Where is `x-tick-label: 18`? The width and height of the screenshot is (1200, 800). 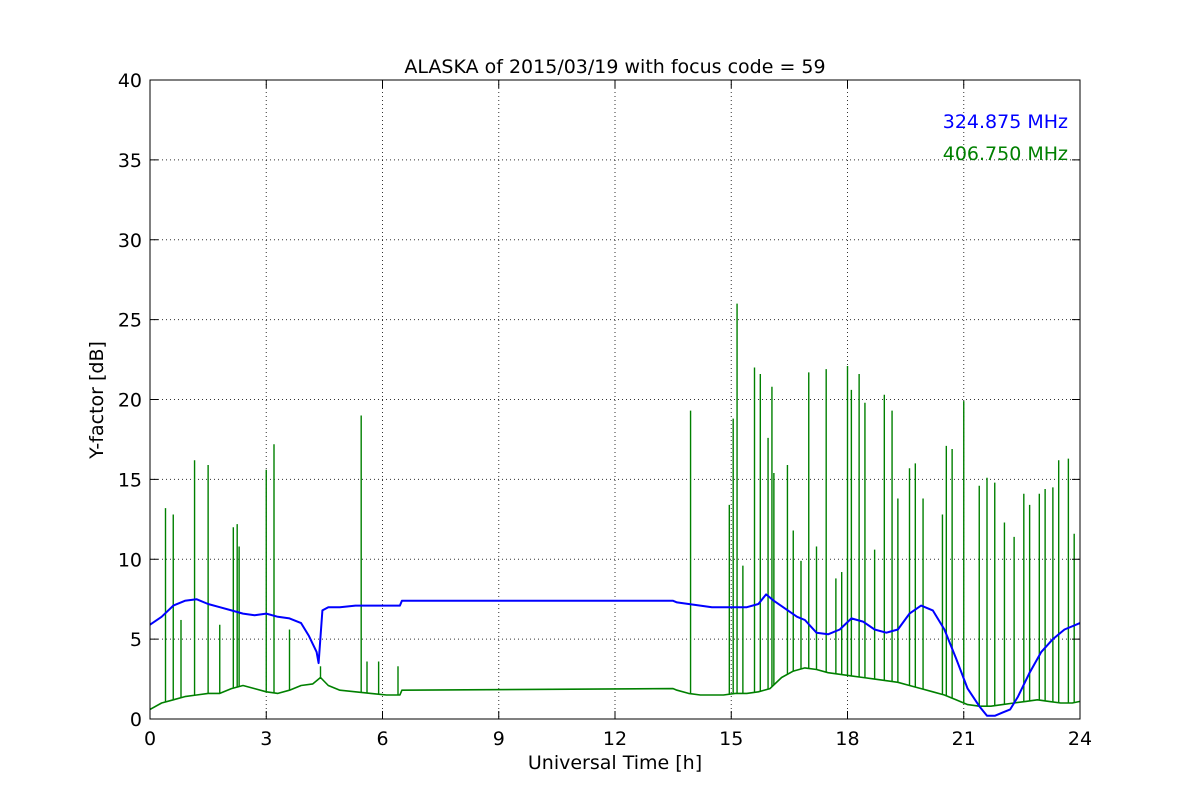 x-tick-label: 18 is located at coordinates (847, 739).